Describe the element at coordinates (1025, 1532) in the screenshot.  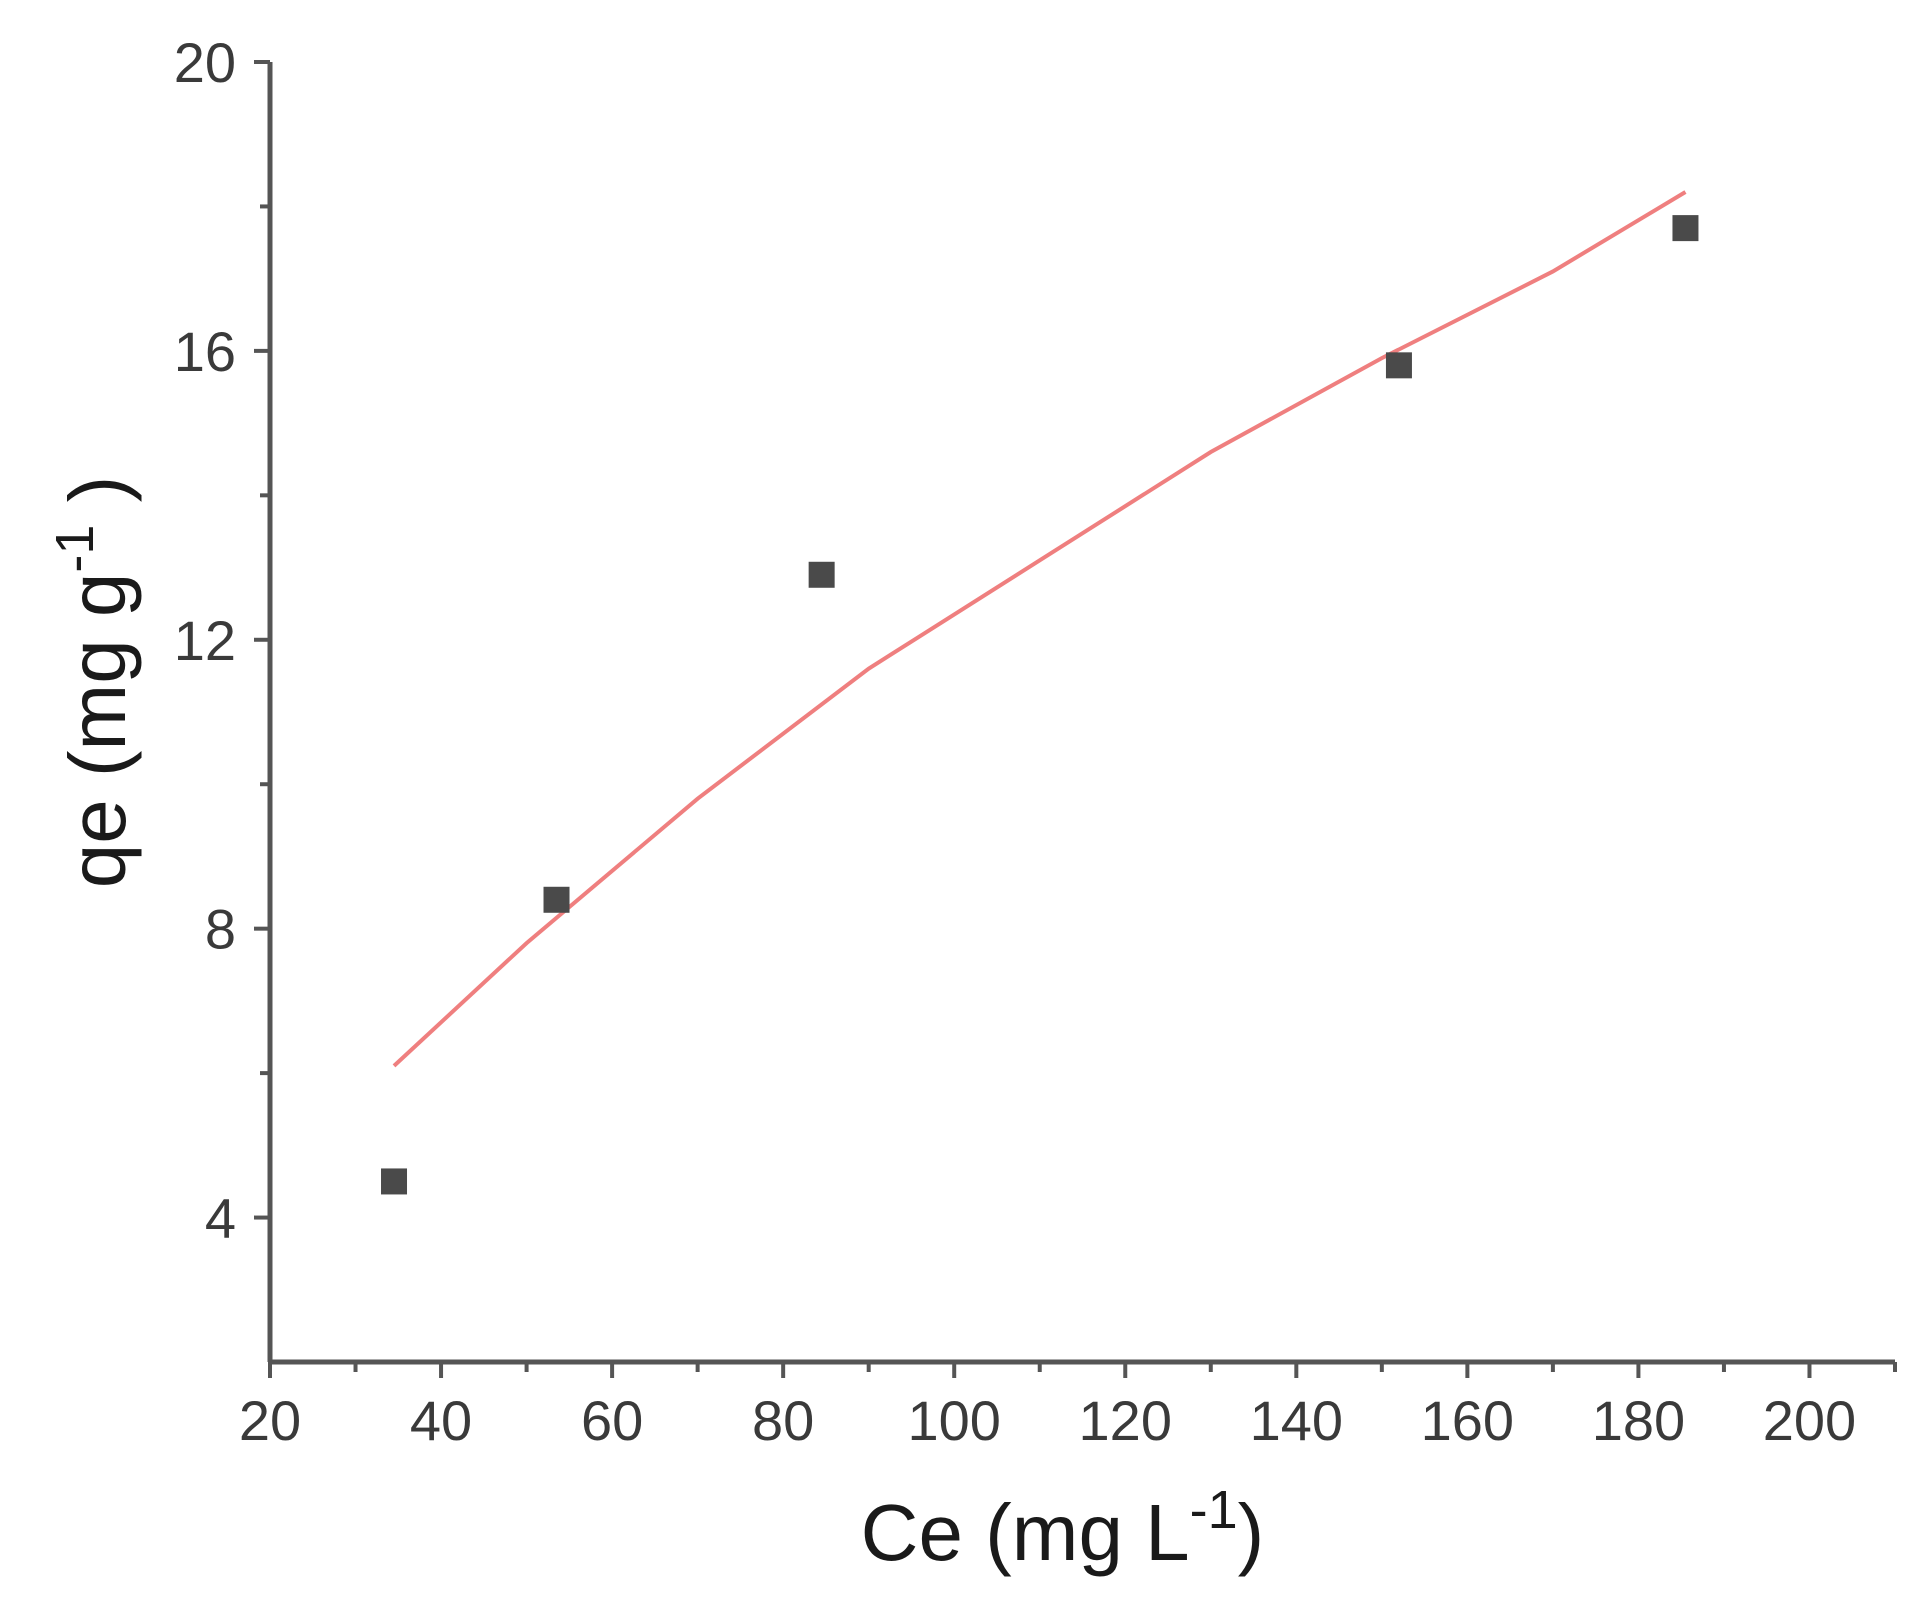
I see `x-axis-title-base: Ce (mg L` at that location.